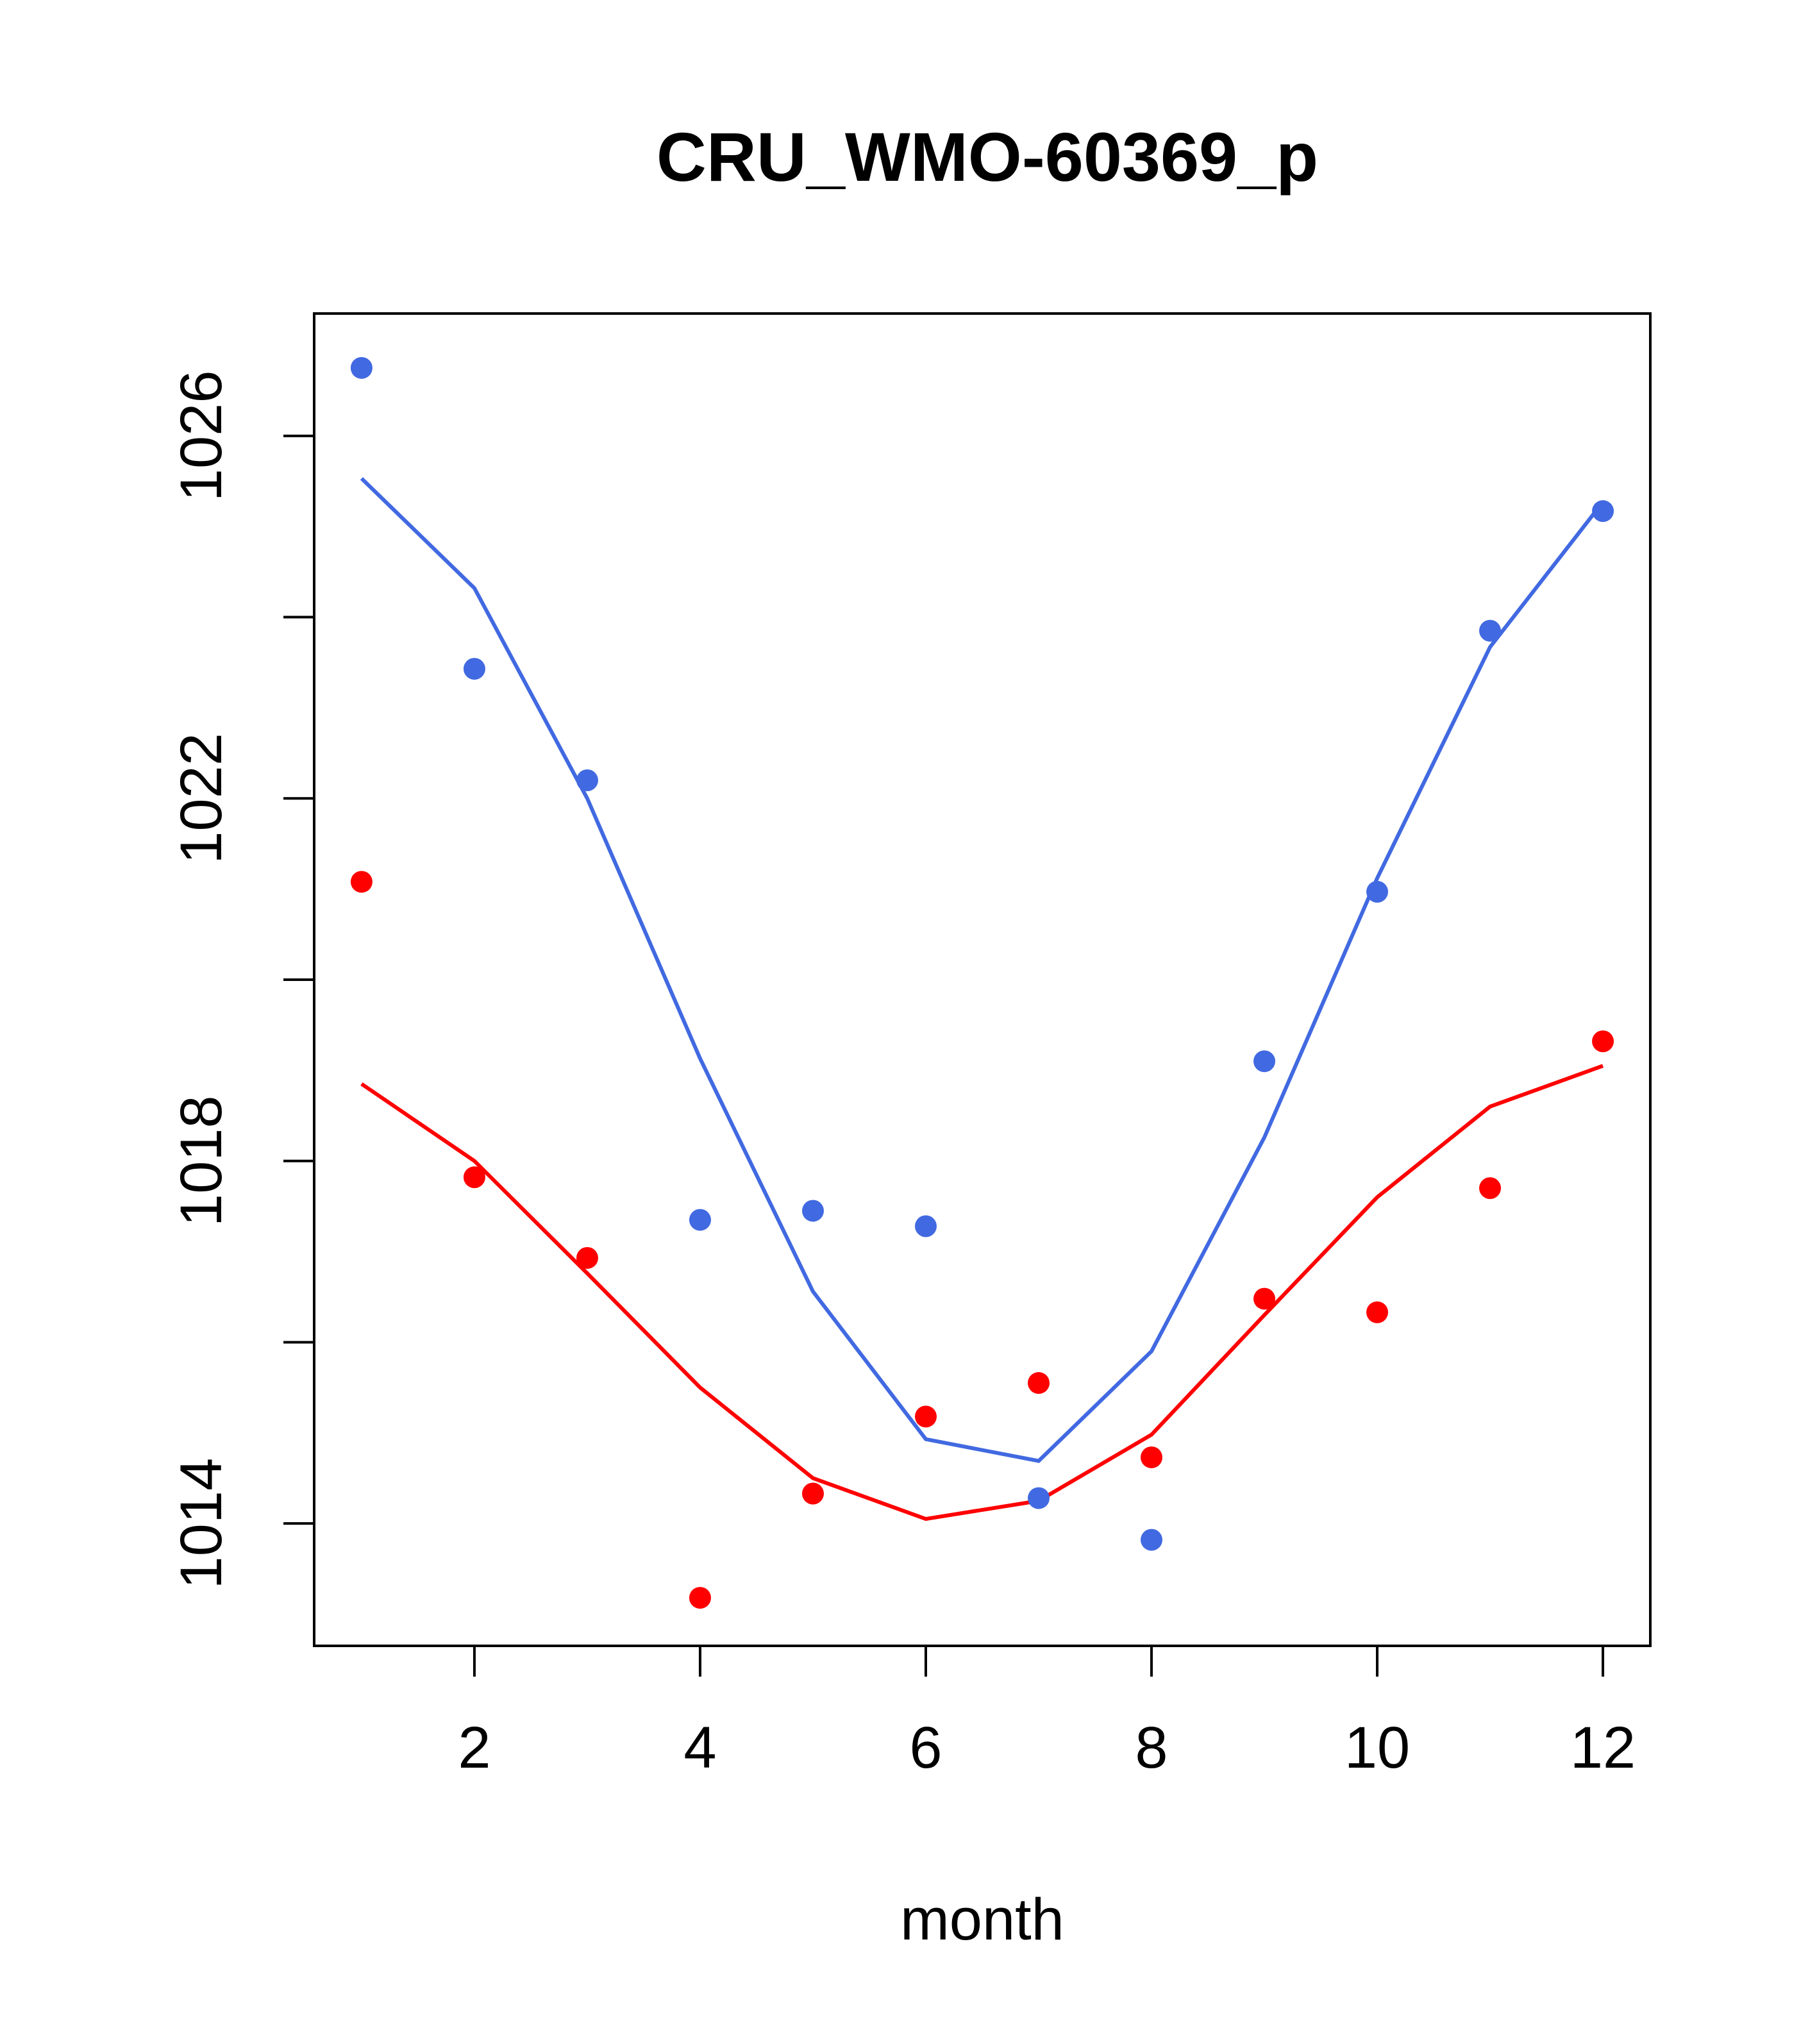 The height and width of the screenshot is (2044, 1817). What do you see at coordinates (201, 1523) in the screenshot?
I see `y-tick-label: 1014` at bounding box center [201, 1523].